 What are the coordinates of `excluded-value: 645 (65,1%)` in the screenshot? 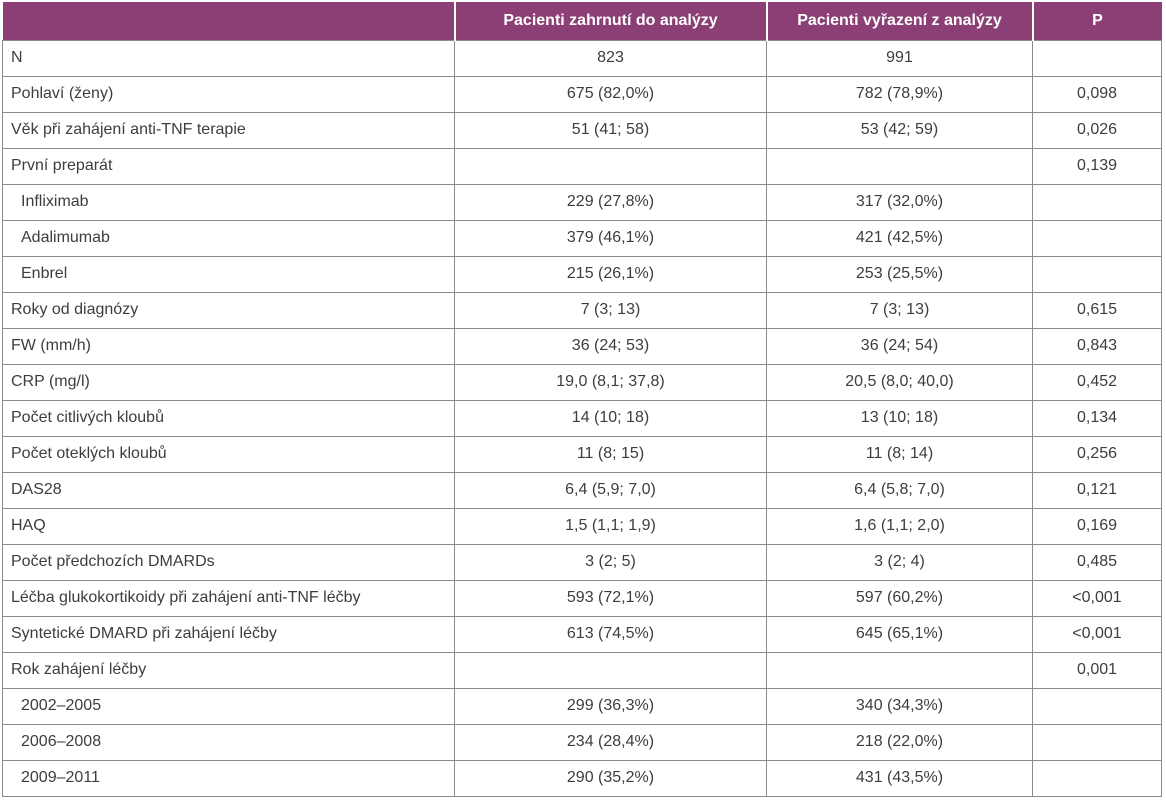 It's located at (899, 634).